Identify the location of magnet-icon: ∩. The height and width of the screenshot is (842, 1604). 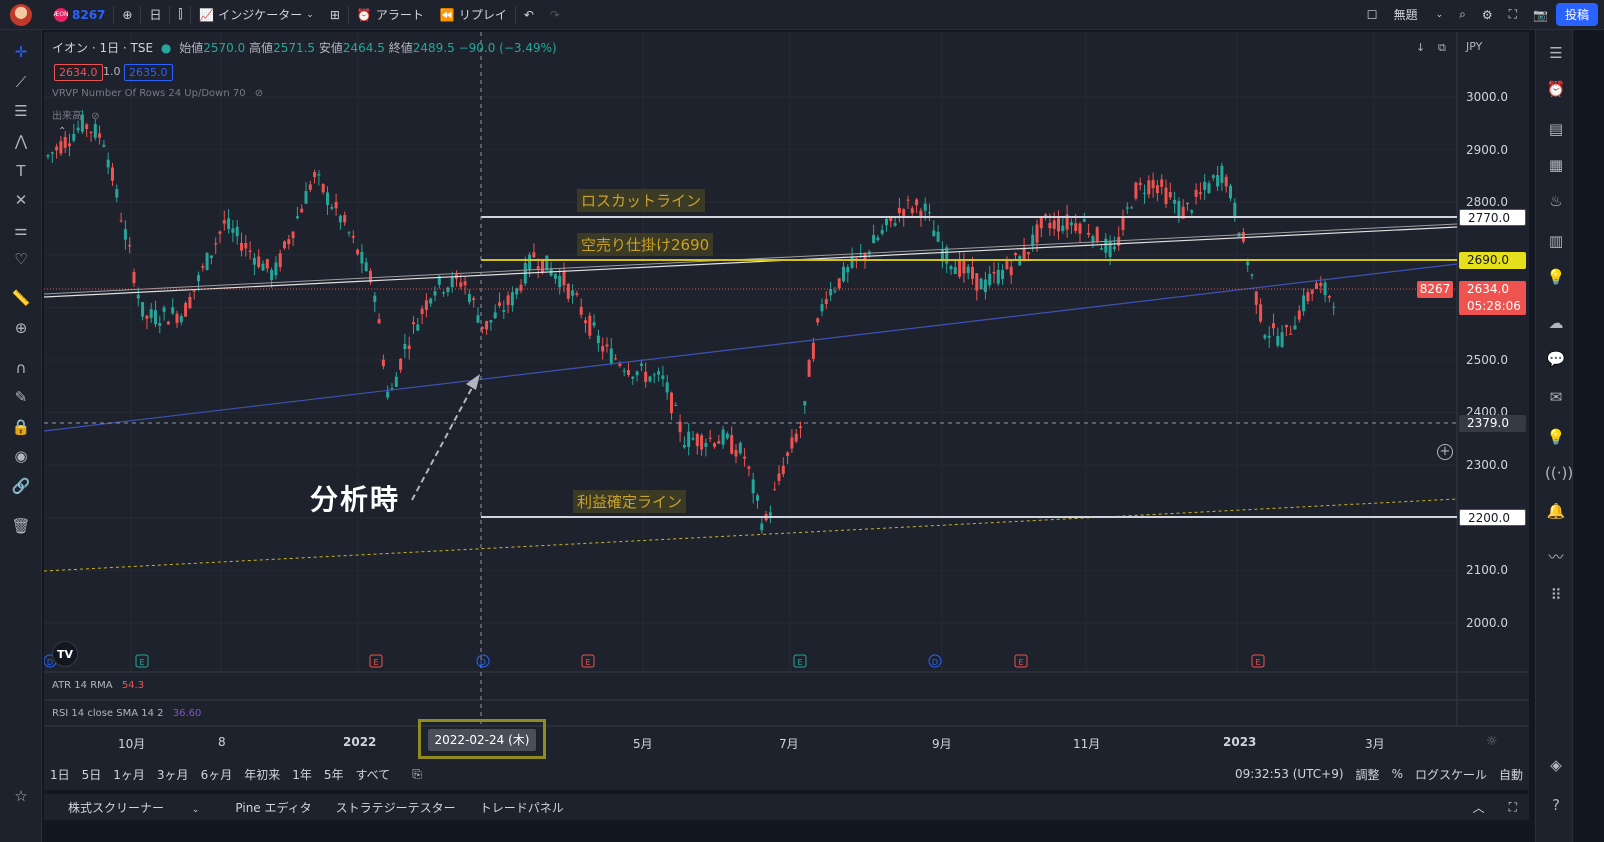
(21, 368).